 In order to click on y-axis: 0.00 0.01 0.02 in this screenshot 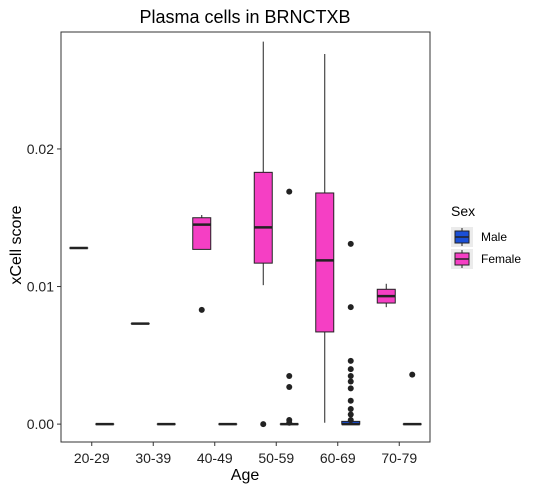, I will do `click(44, 286)`.